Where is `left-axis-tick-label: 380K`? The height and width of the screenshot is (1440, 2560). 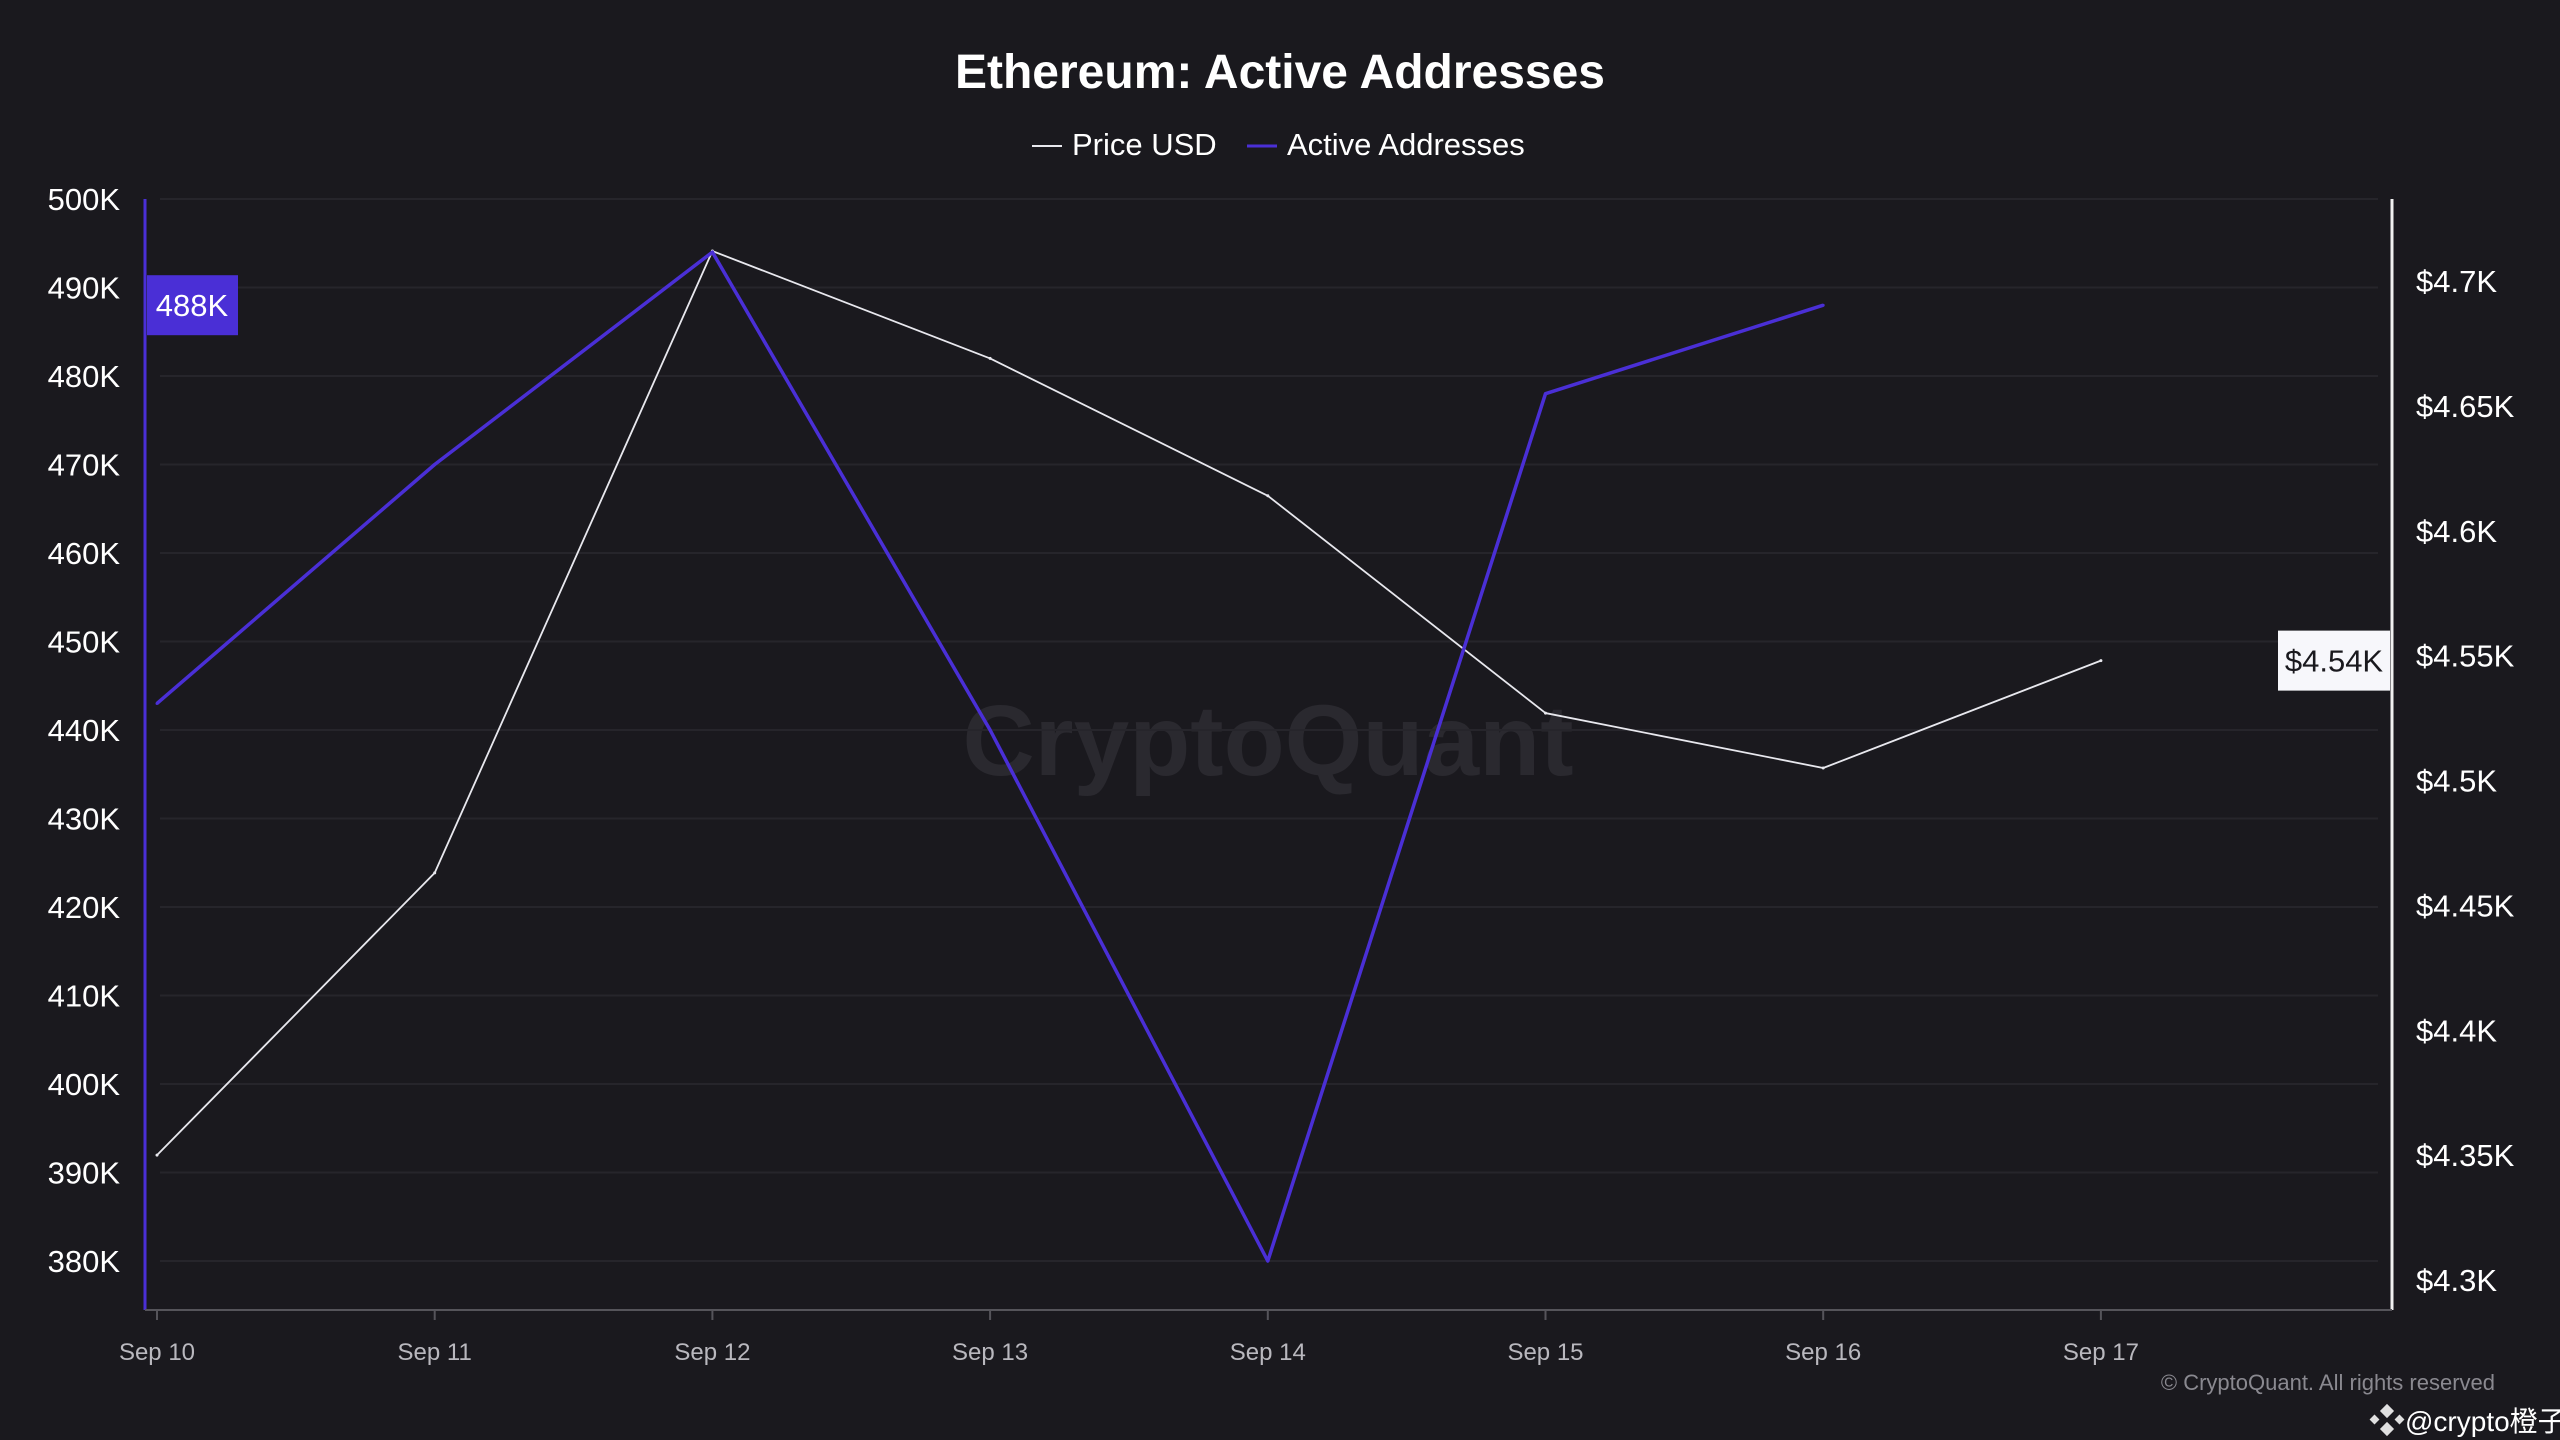
left-axis-tick-label: 380K is located at coordinates (84, 1261).